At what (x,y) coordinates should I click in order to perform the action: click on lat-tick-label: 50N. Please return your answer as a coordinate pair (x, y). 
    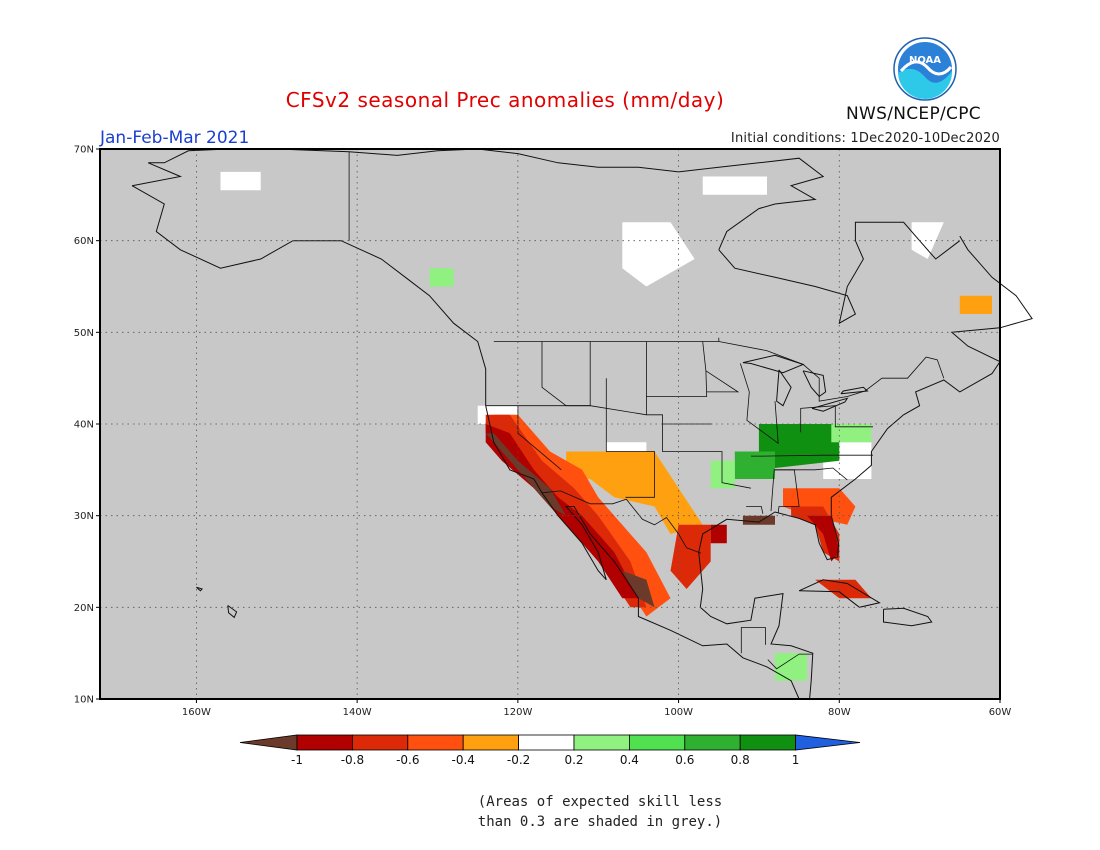
    Looking at the image, I should click on (84, 333).